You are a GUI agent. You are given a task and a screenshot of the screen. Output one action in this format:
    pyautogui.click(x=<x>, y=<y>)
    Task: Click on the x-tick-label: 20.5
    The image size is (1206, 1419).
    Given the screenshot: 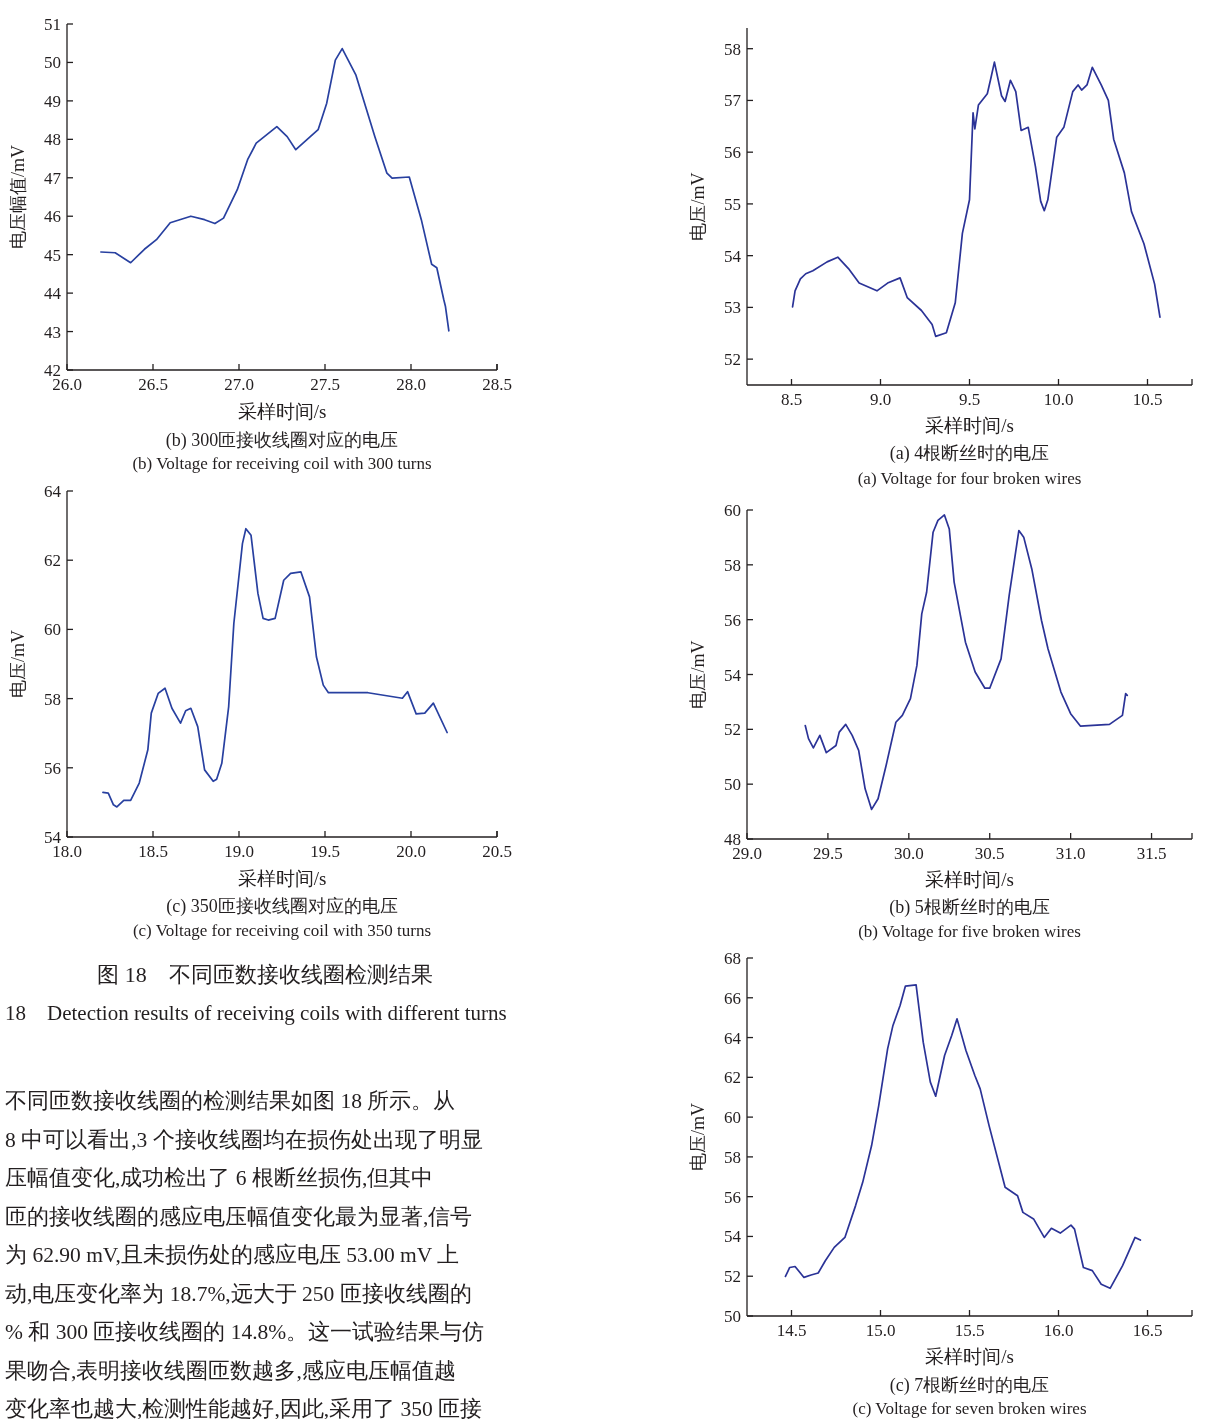 What is the action you would take?
    pyautogui.click(x=497, y=851)
    